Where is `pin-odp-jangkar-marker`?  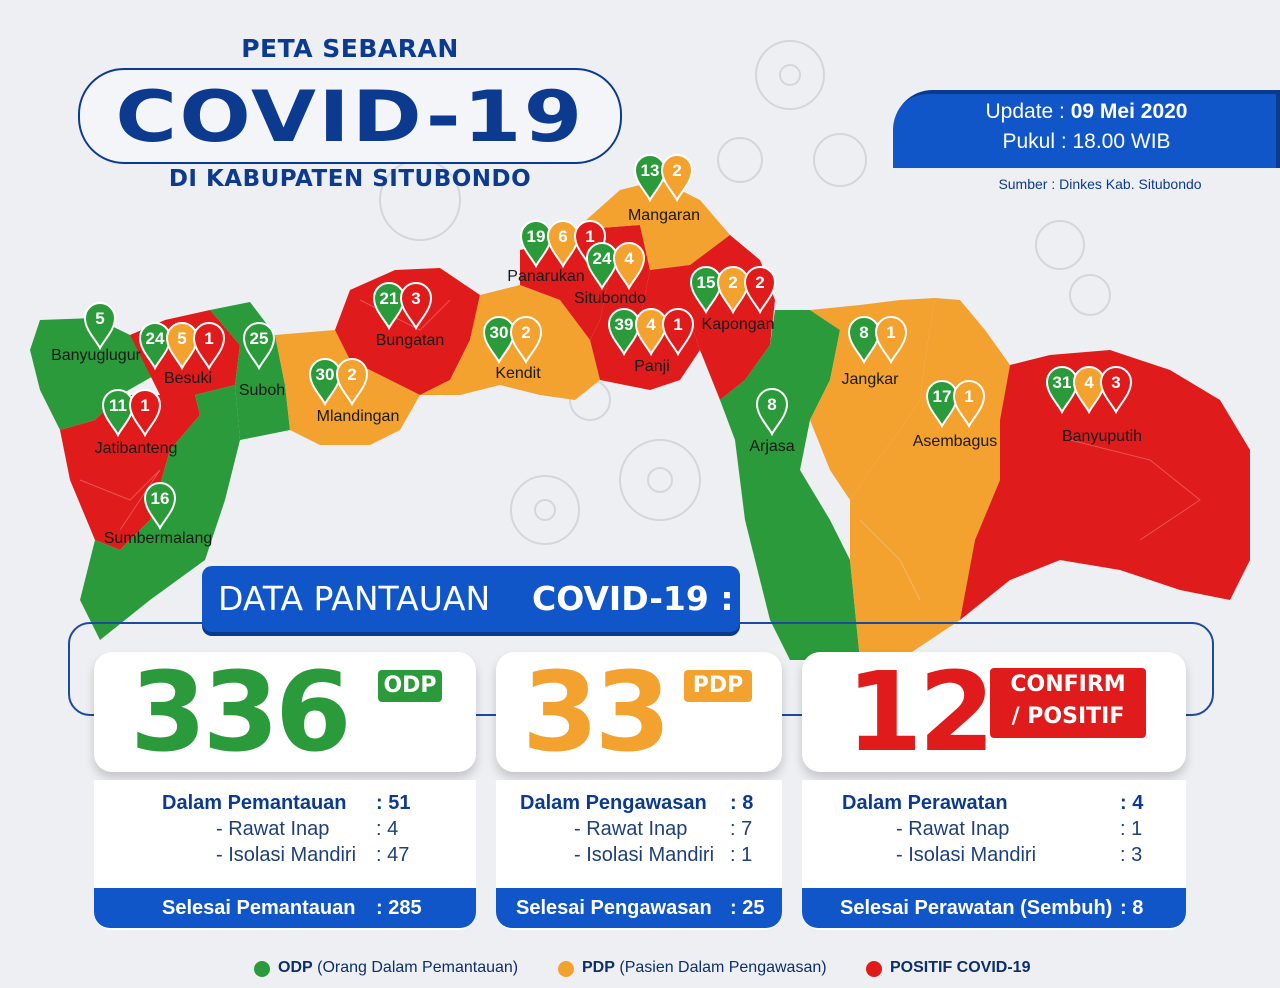 pin-odp-jangkar-marker is located at coordinates (864, 340).